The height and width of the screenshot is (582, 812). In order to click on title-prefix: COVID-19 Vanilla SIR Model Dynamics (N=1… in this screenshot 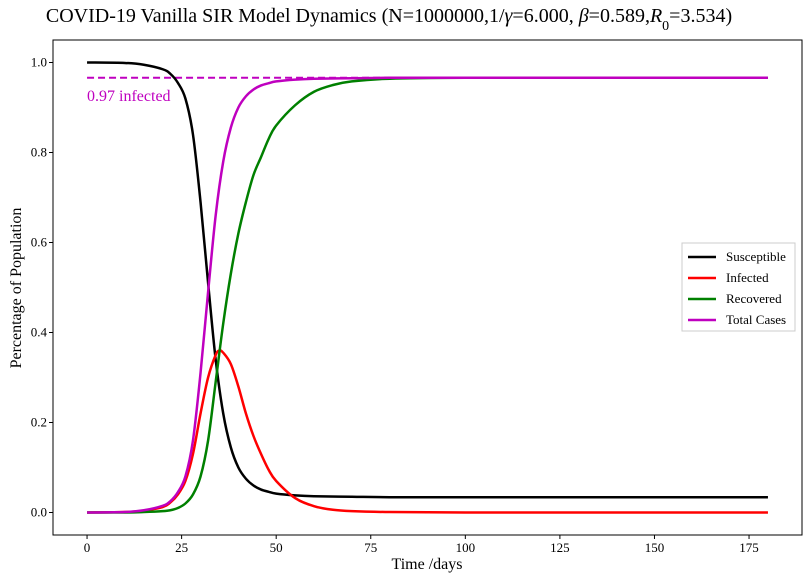, I will do `click(275, 16)`.